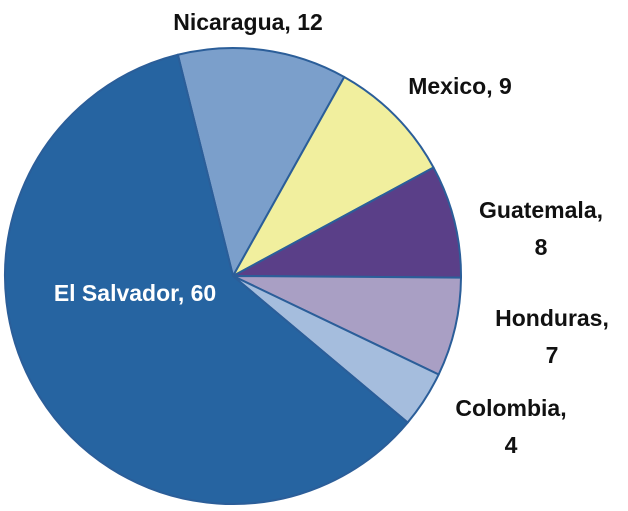  I want to click on data-label: Guatemala, 8, so click(541, 228).